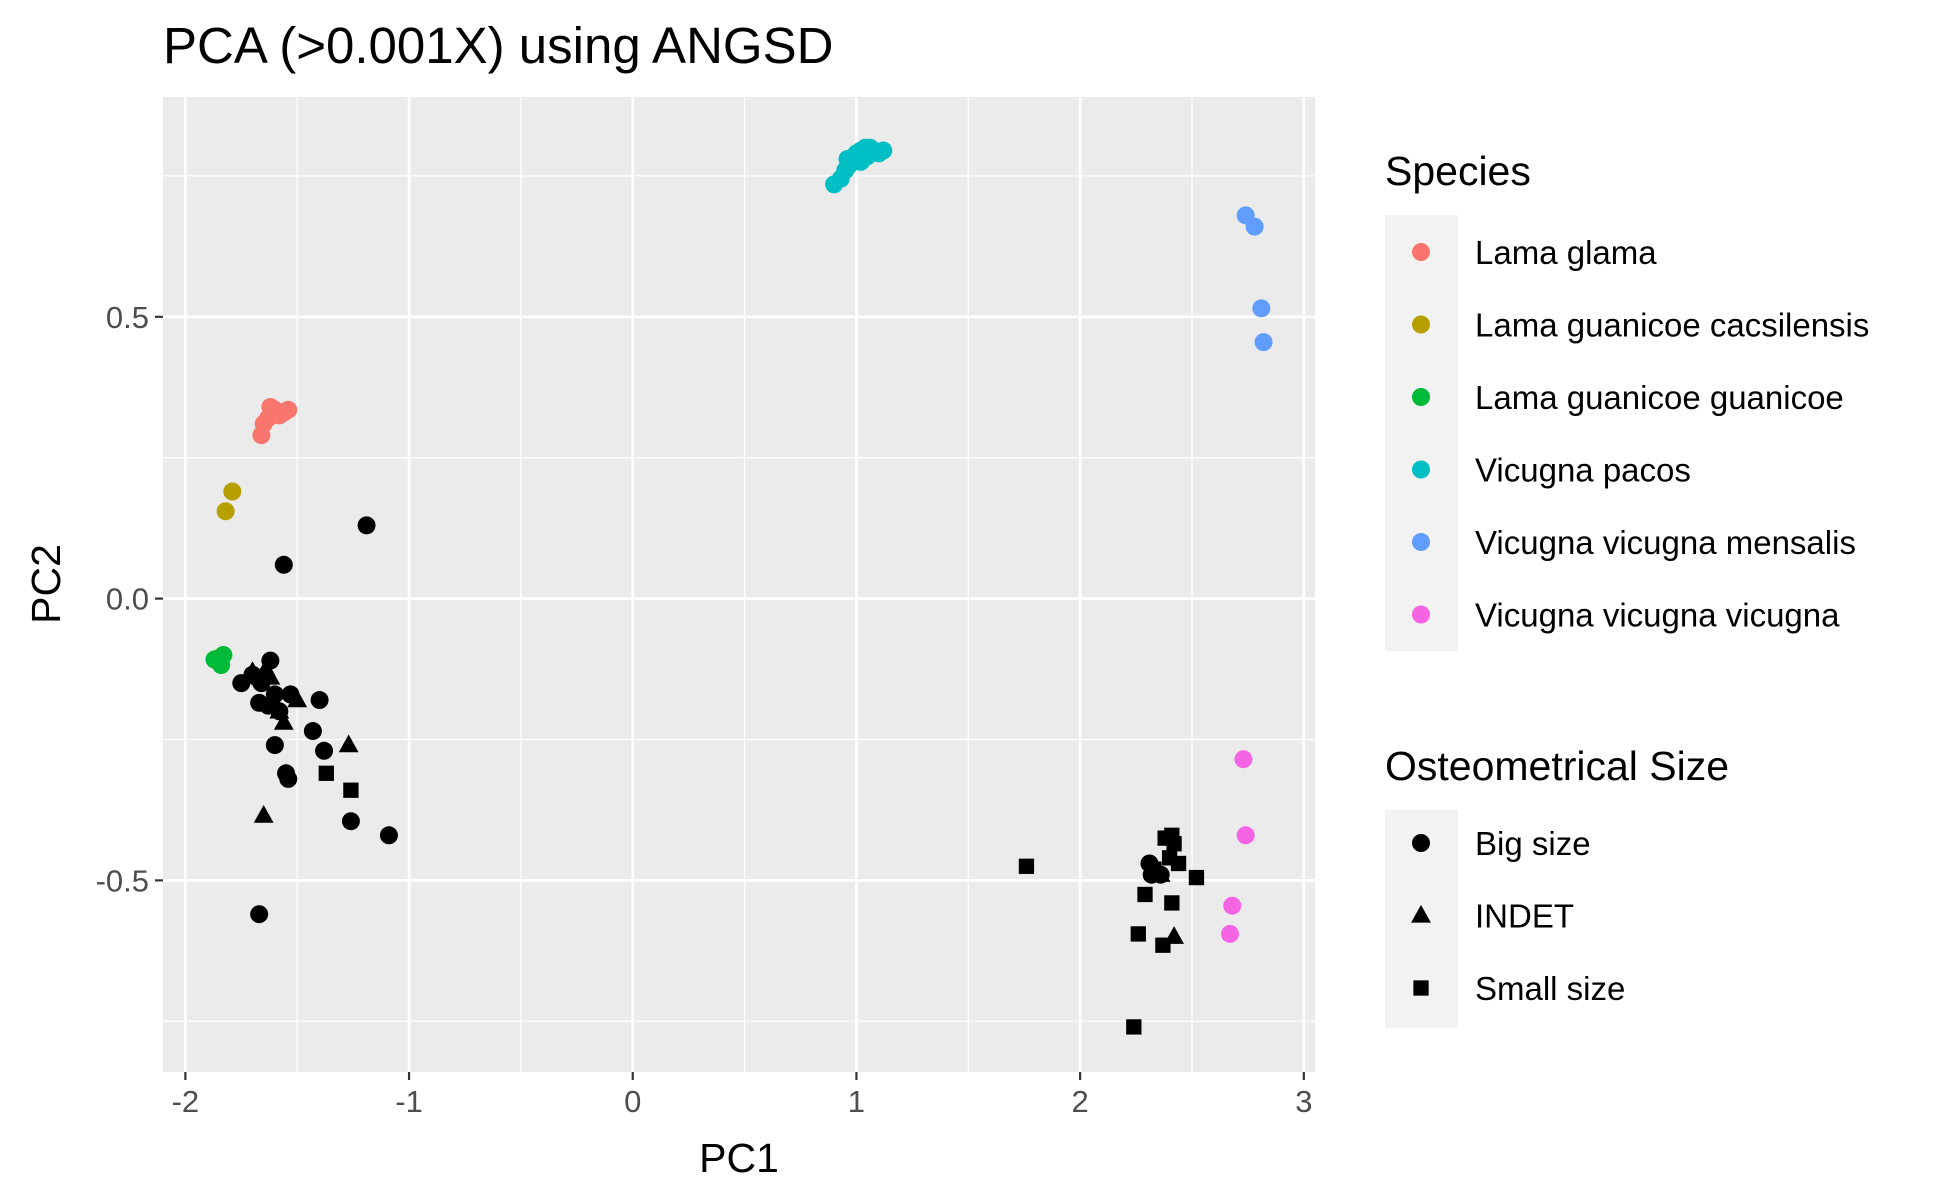 Image resolution: width=1950 pixels, height=1200 pixels. Describe the element at coordinates (1657, 615) in the screenshot. I see `legend-label: Vicugna vicugna vicugna` at that location.